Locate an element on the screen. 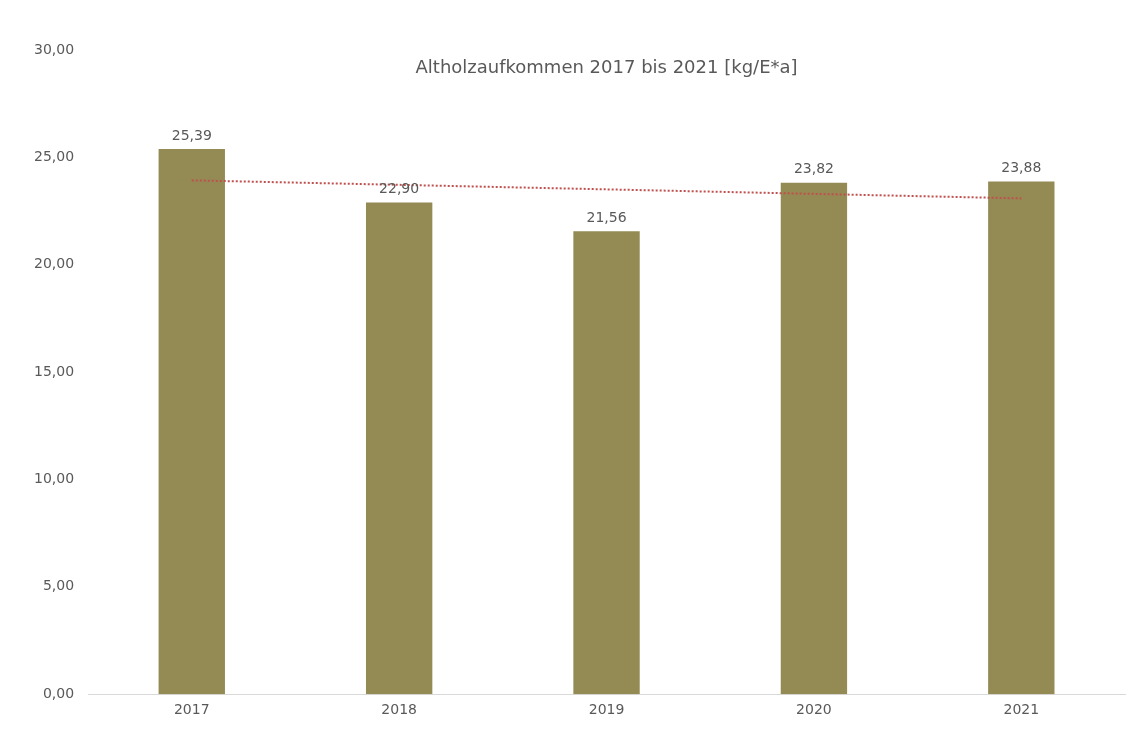 This screenshot has height=733, width=1137. y-tick-label: 30,00 is located at coordinates (54, 48).